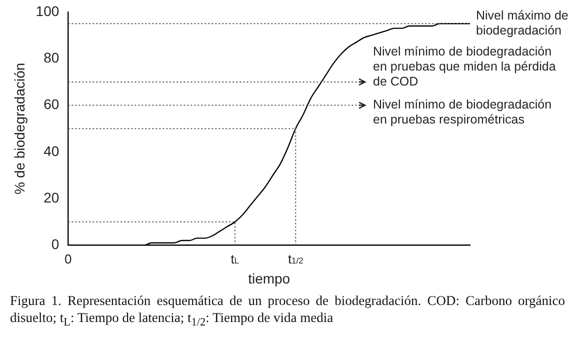 Image resolution: width=575 pixels, height=346 pixels. What do you see at coordinates (68, 258) in the screenshot?
I see `x-tick-label: 0` at bounding box center [68, 258].